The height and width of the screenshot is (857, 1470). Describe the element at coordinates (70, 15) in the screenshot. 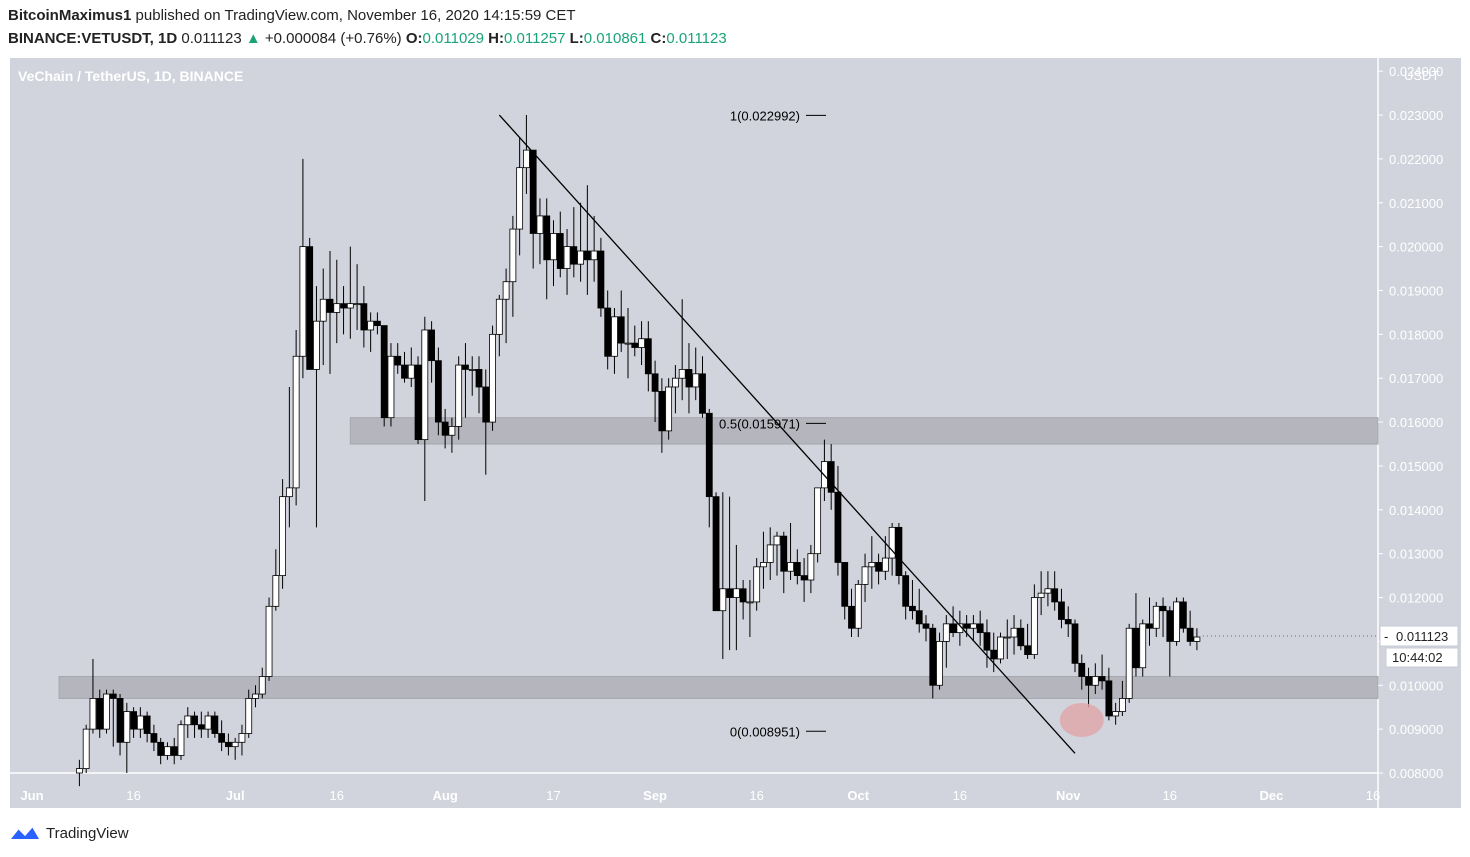

I see `author-name: BitcoinMaximus1` at that location.